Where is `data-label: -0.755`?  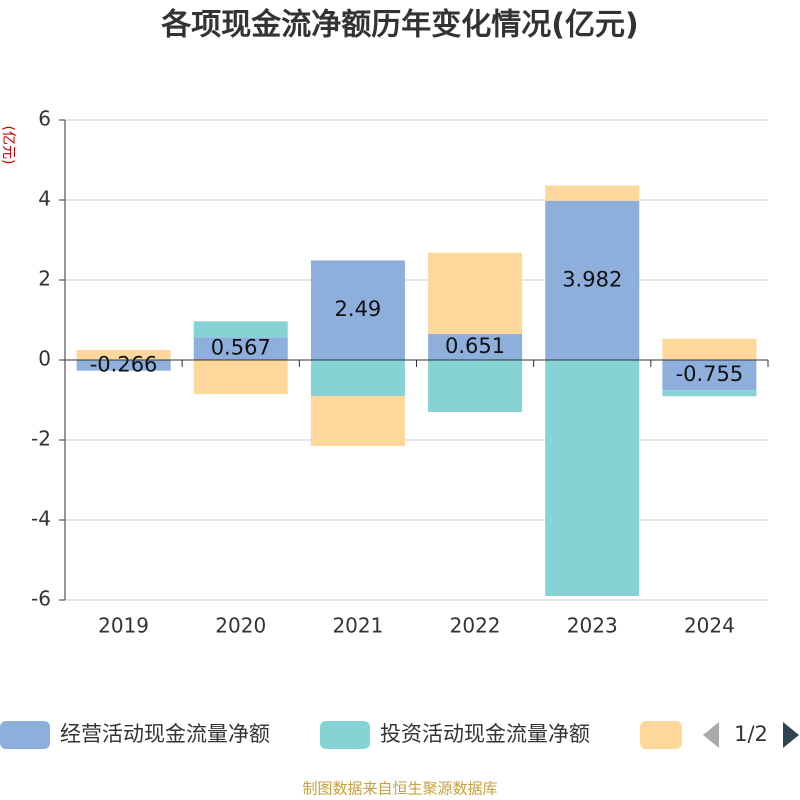
data-label: -0.755 is located at coordinates (710, 374).